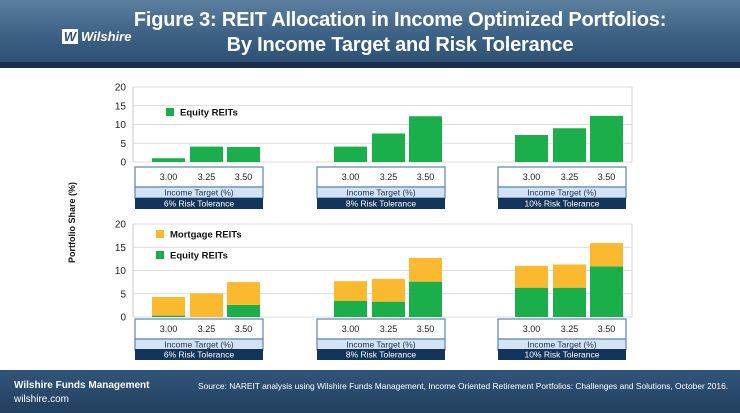 The width and height of the screenshot is (740, 413). What do you see at coordinates (70, 36) in the screenshot?
I see `wilshire-logo-mark: W` at bounding box center [70, 36].